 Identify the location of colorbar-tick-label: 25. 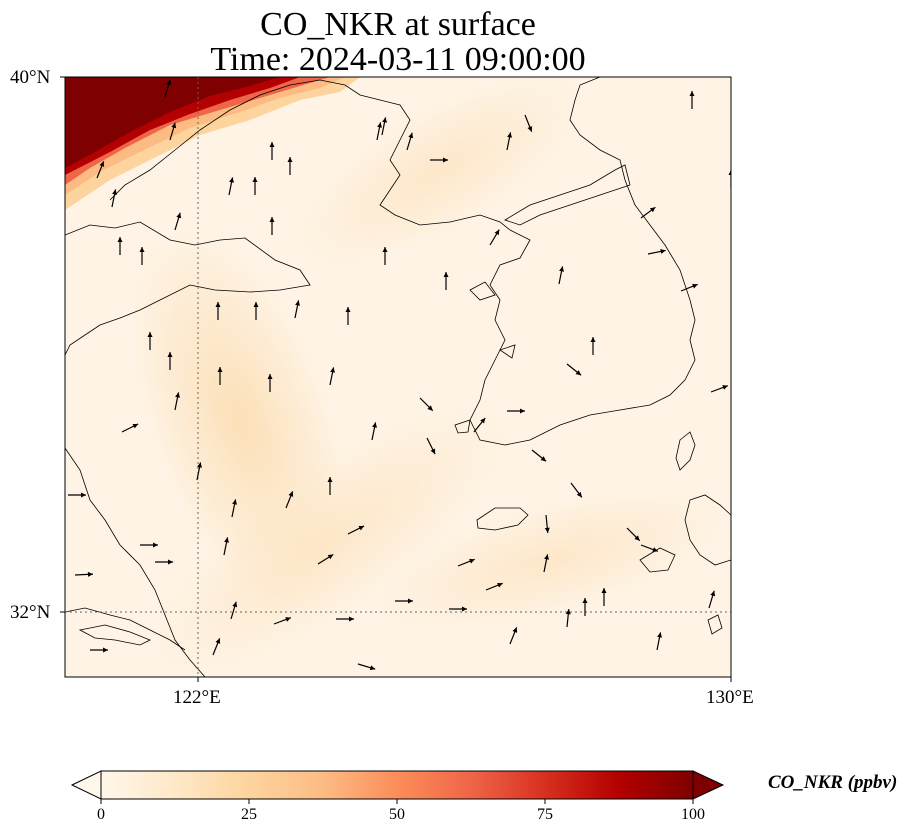
(249, 814).